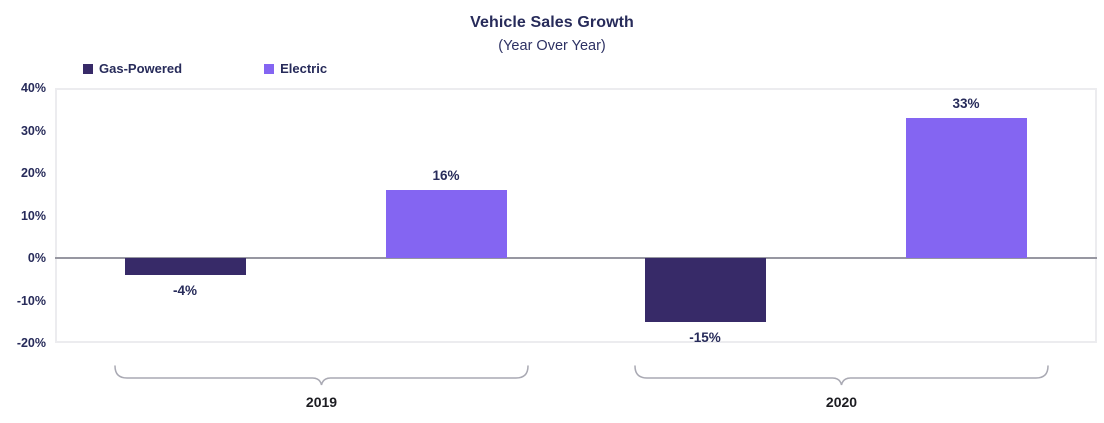 This screenshot has width=1104, height=423. What do you see at coordinates (88, 68) in the screenshot?
I see `gas-powered-swatch-icon` at bounding box center [88, 68].